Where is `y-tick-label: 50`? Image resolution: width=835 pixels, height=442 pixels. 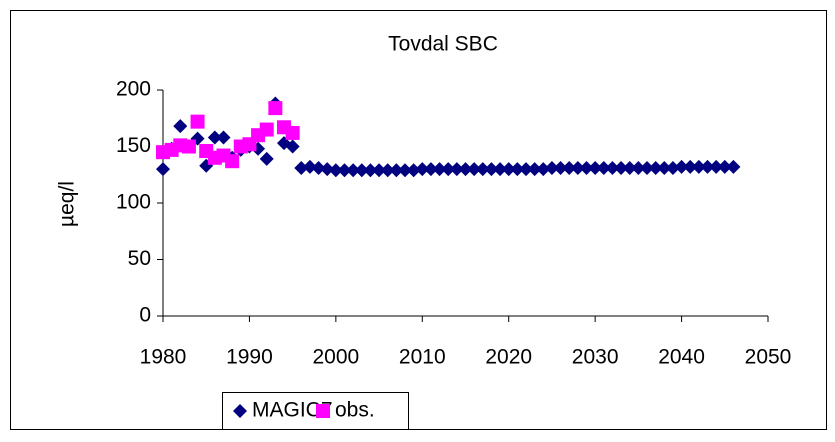 y-tick-label: 50 is located at coordinates (139, 258).